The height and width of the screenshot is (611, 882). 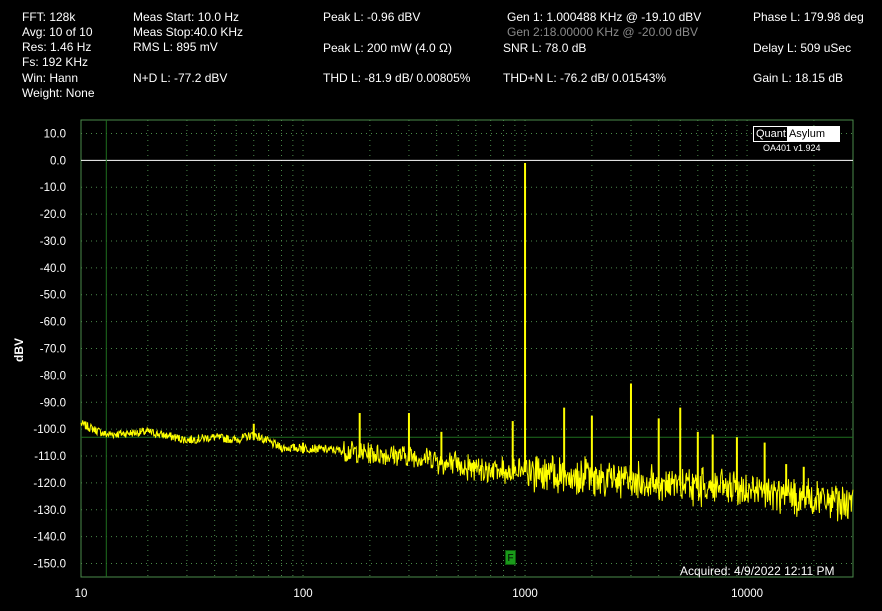 What do you see at coordinates (81, 594) in the screenshot?
I see `x-tick-label: 10` at bounding box center [81, 594].